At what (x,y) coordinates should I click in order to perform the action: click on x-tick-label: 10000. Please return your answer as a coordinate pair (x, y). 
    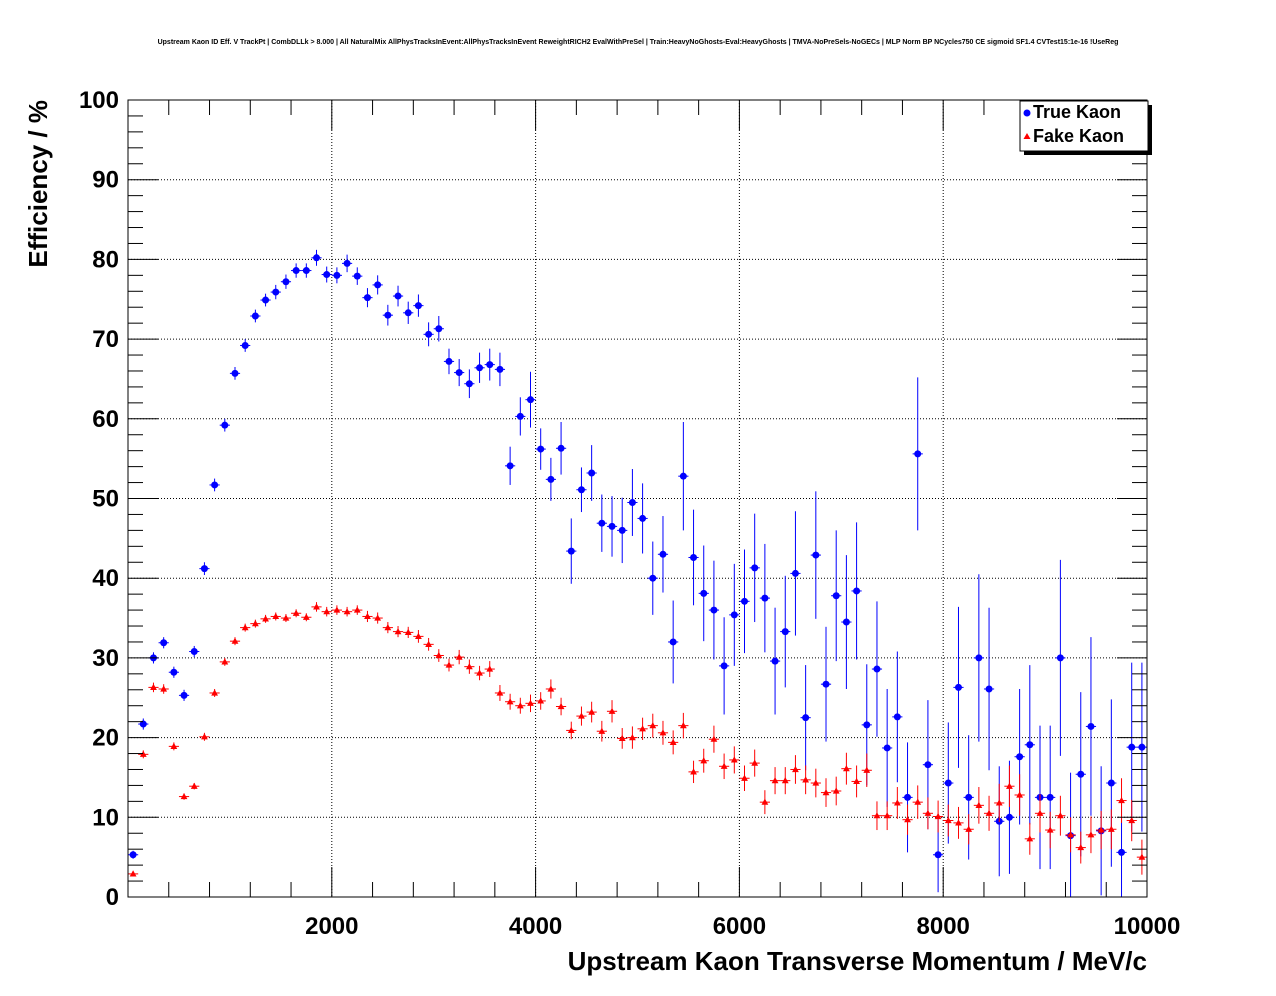
    Looking at the image, I should click on (1147, 926).